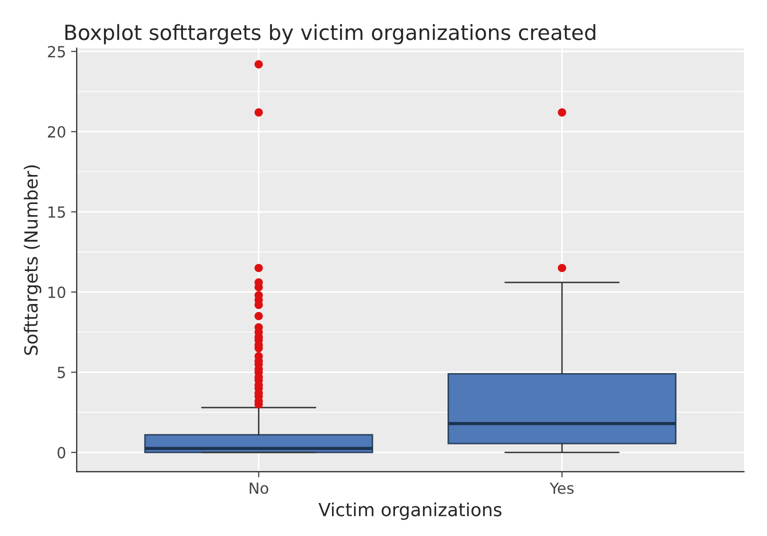  What do you see at coordinates (56, 52) in the screenshot?
I see `y-tick-label: 25` at bounding box center [56, 52].